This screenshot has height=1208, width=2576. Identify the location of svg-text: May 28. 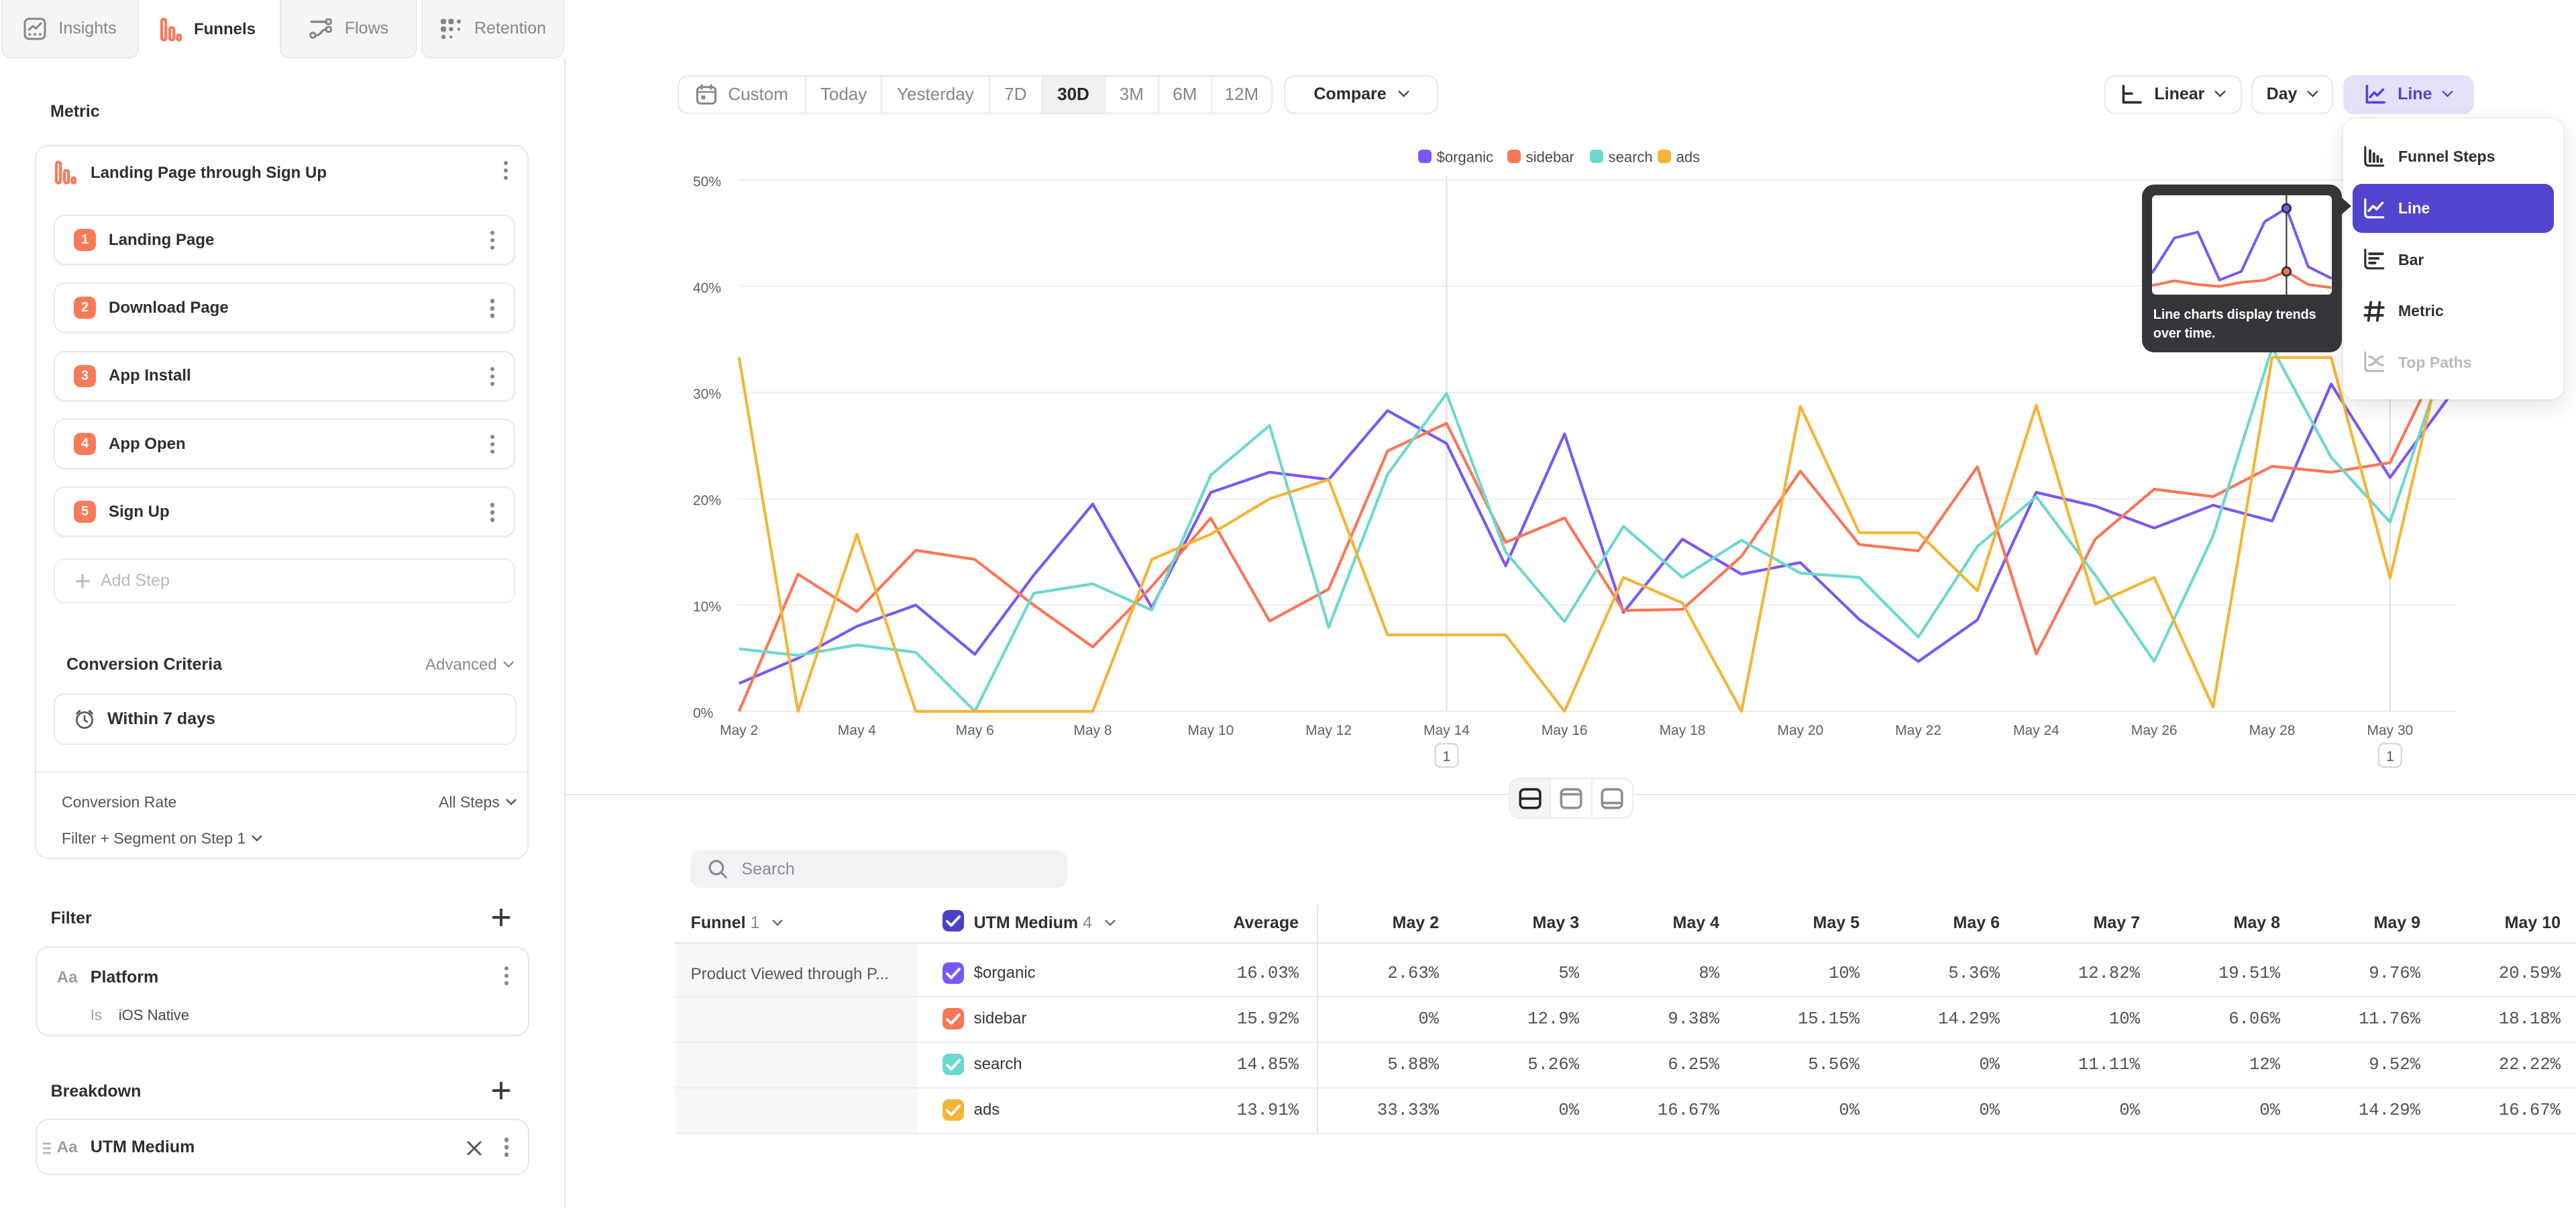
(2272, 730).